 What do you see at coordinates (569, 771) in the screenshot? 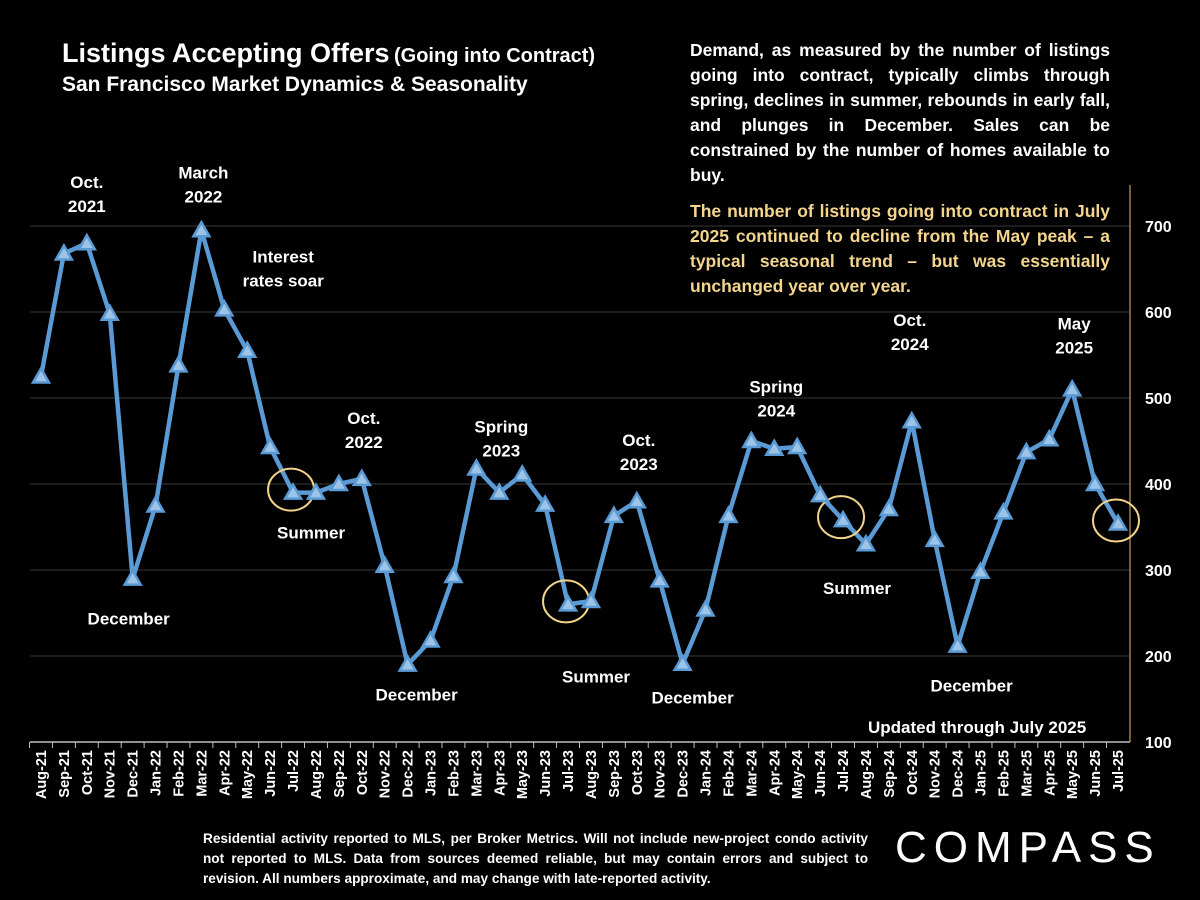
I see `x-tick-label: Jul-23` at bounding box center [569, 771].